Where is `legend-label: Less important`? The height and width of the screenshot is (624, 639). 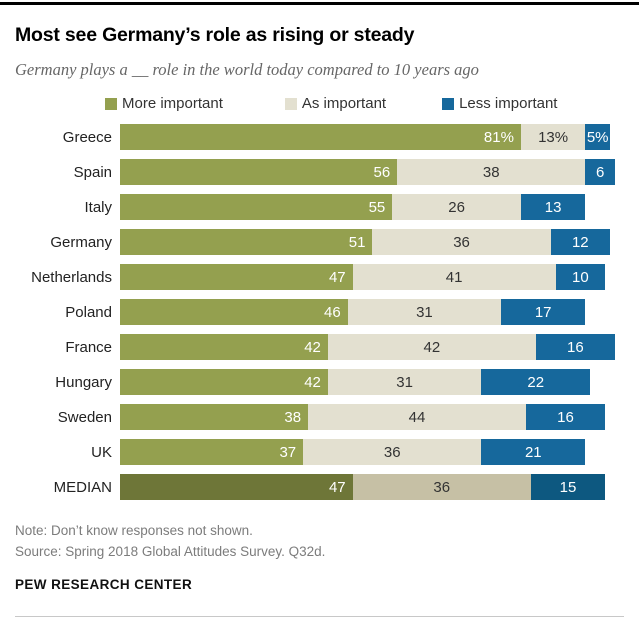
legend-label: Less important is located at coordinates (508, 103).